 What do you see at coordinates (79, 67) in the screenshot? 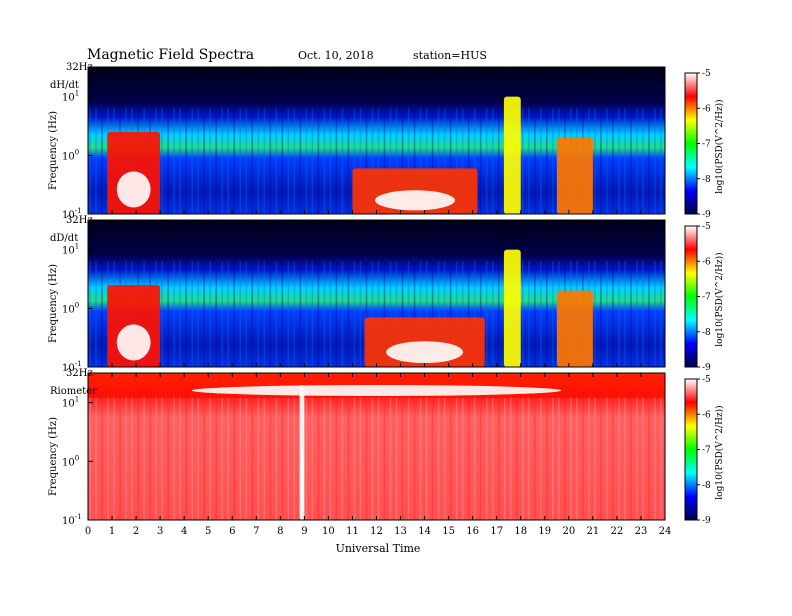
I see `top-freq-label: 32Hz` at bounding box center [79, 67].